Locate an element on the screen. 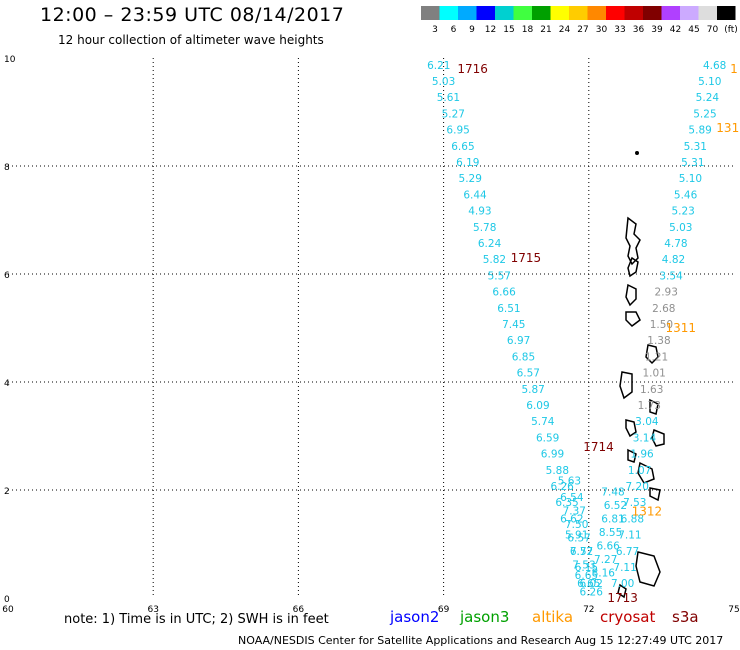 This screenshot has width=740, height=650. wave-height-value: 5.78 is located at coordinates (484, 228).